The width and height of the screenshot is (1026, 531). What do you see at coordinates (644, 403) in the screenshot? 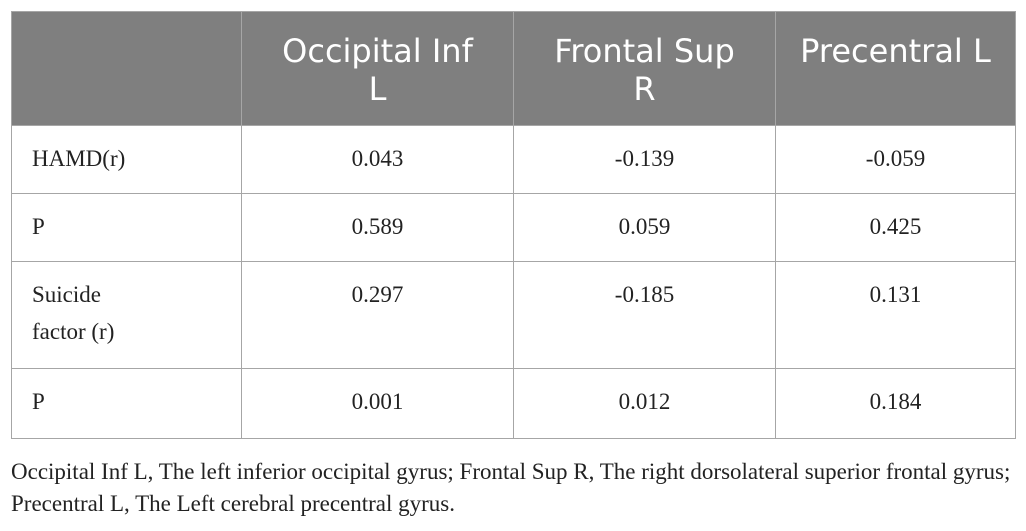
I see `table-cell: 0.012` at bounding box center [644, 403].